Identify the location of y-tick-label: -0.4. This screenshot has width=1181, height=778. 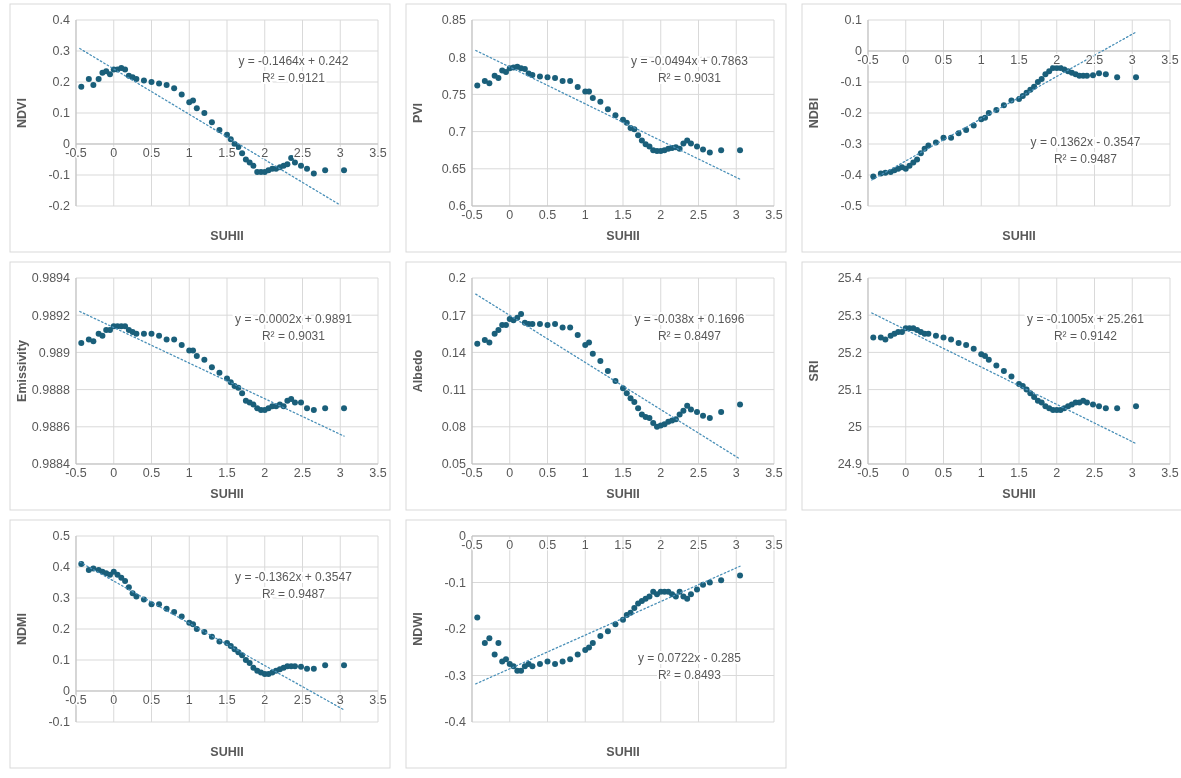
(851, 175).